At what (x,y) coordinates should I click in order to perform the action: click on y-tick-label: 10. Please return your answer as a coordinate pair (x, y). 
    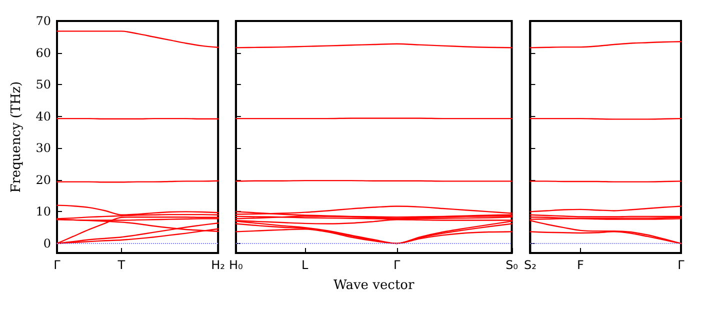
    Looking at the image, I should click on (43, 211).